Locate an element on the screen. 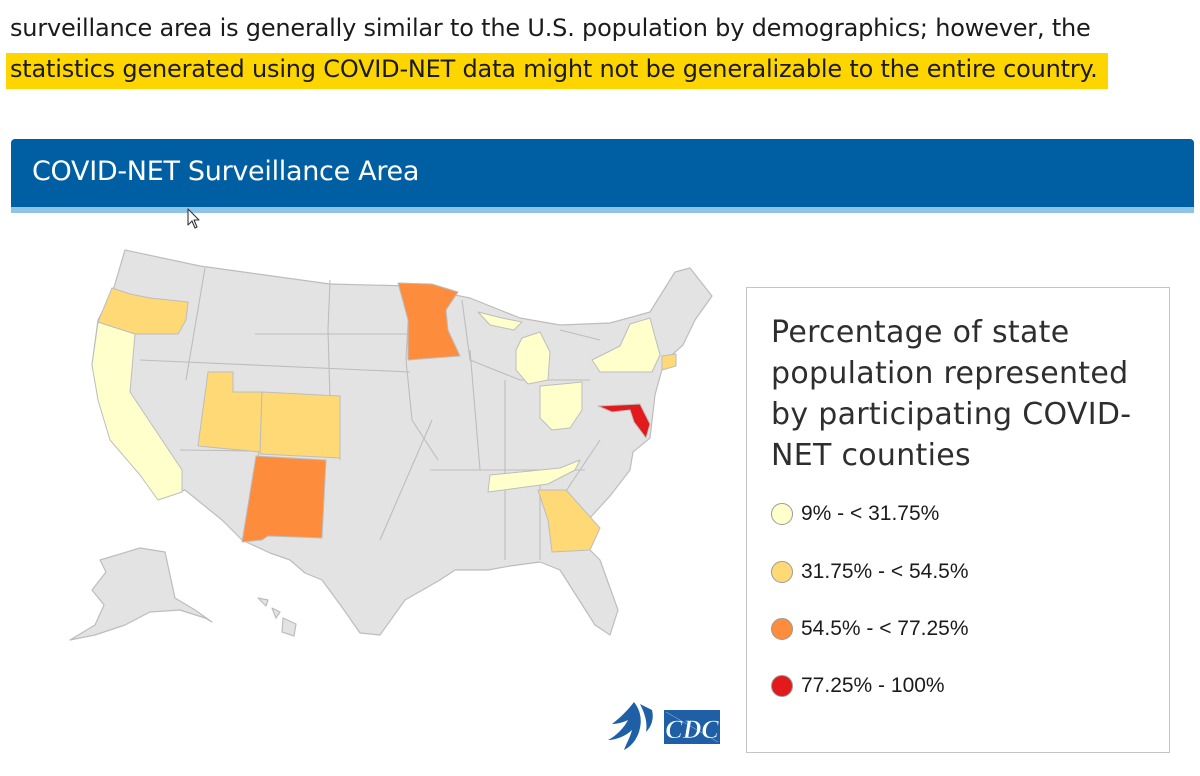 Image resolution: width=1200 pixels, height=776 pixels. legend-label: 31.75% - < 54.5% is located at coordinates (885, 571).